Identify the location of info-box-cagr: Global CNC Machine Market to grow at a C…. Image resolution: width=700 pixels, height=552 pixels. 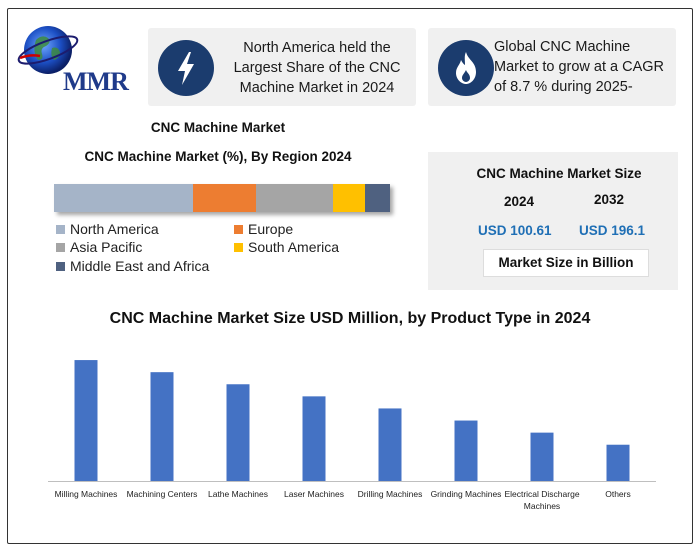
(552, 67).